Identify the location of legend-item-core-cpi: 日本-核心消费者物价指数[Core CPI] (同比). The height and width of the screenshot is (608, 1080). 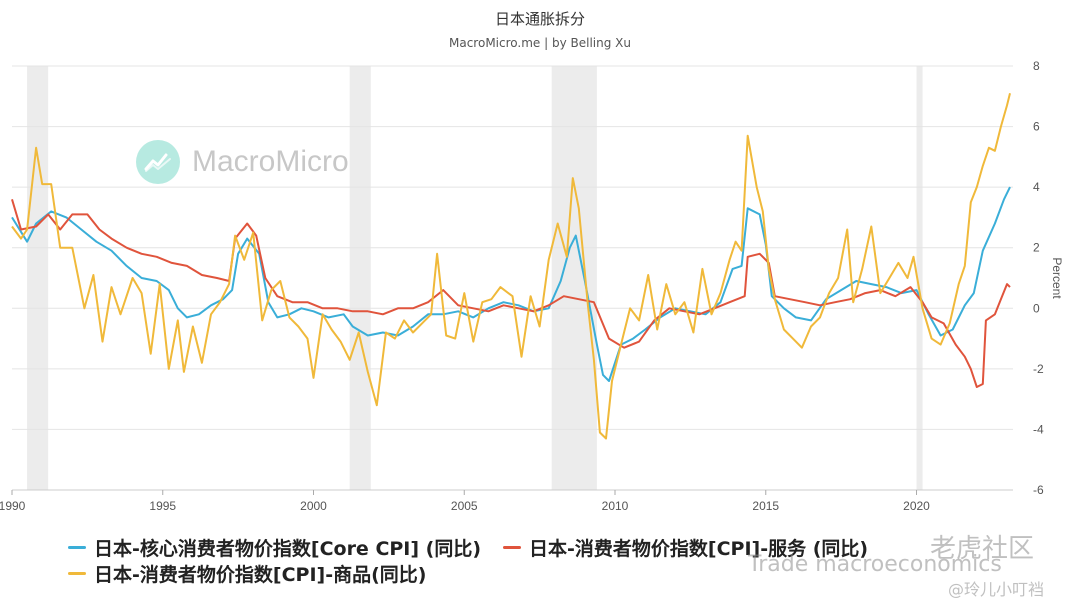
(274, 547).